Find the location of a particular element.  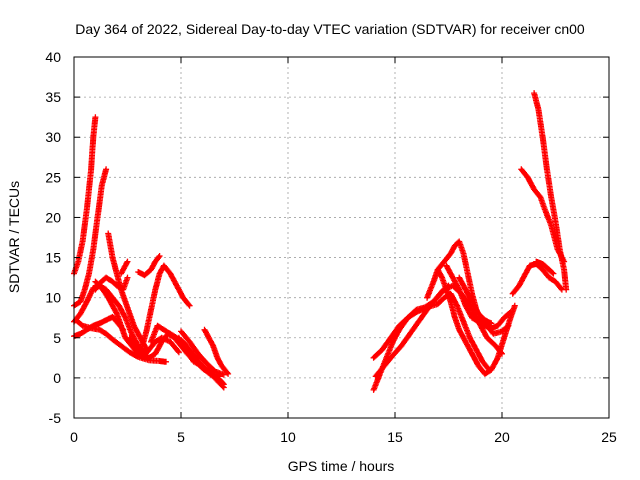

y-tick-label: 5 is located at coordinates (57, 338).